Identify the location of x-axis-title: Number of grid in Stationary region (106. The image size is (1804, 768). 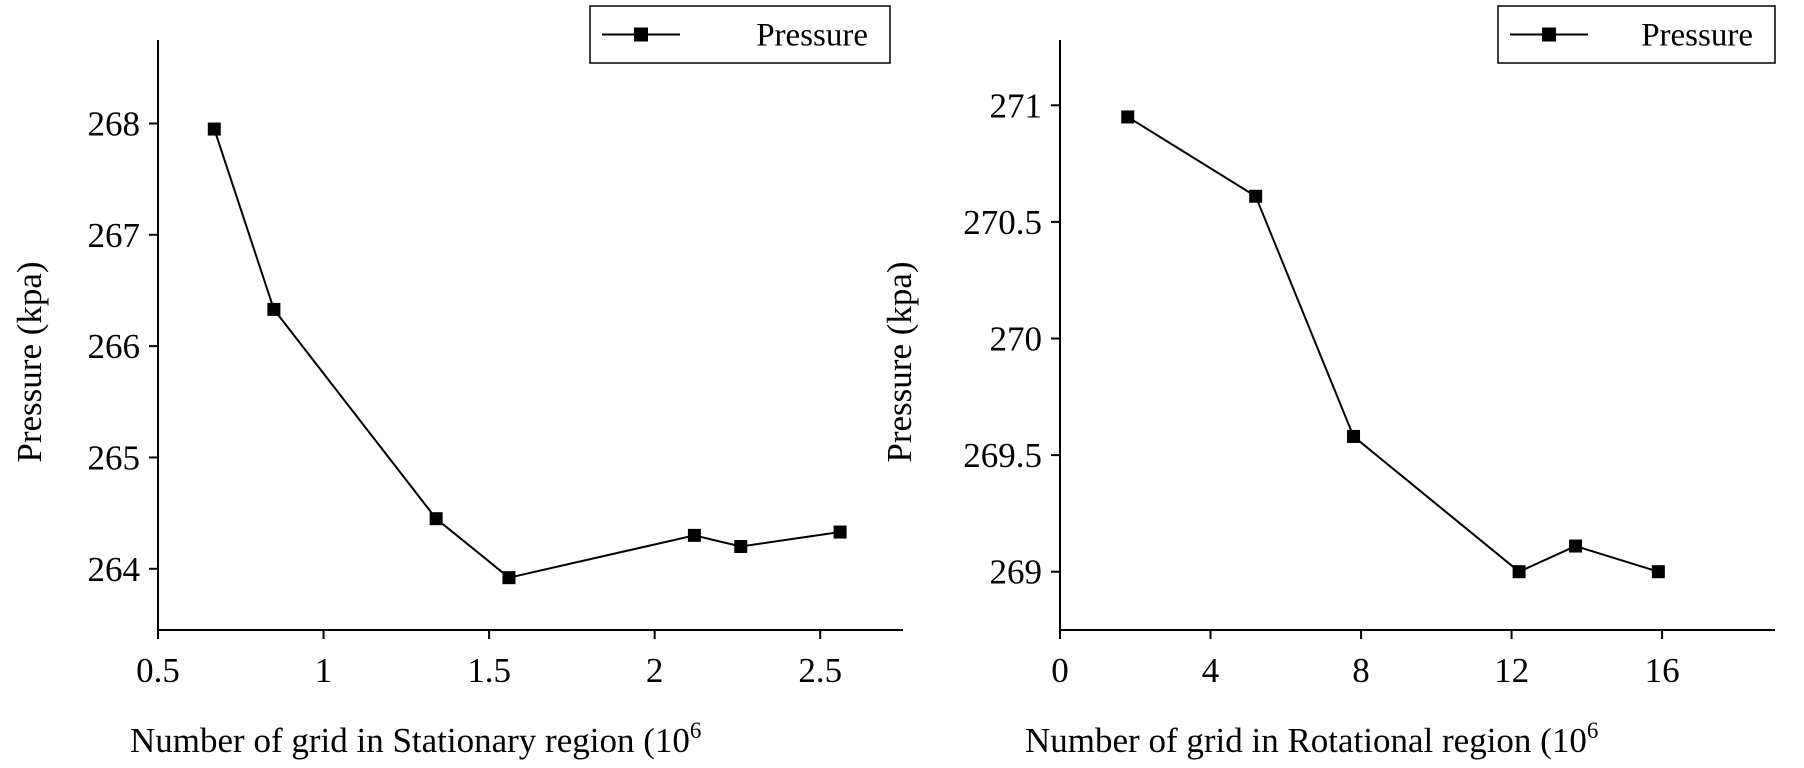
(415, 739).